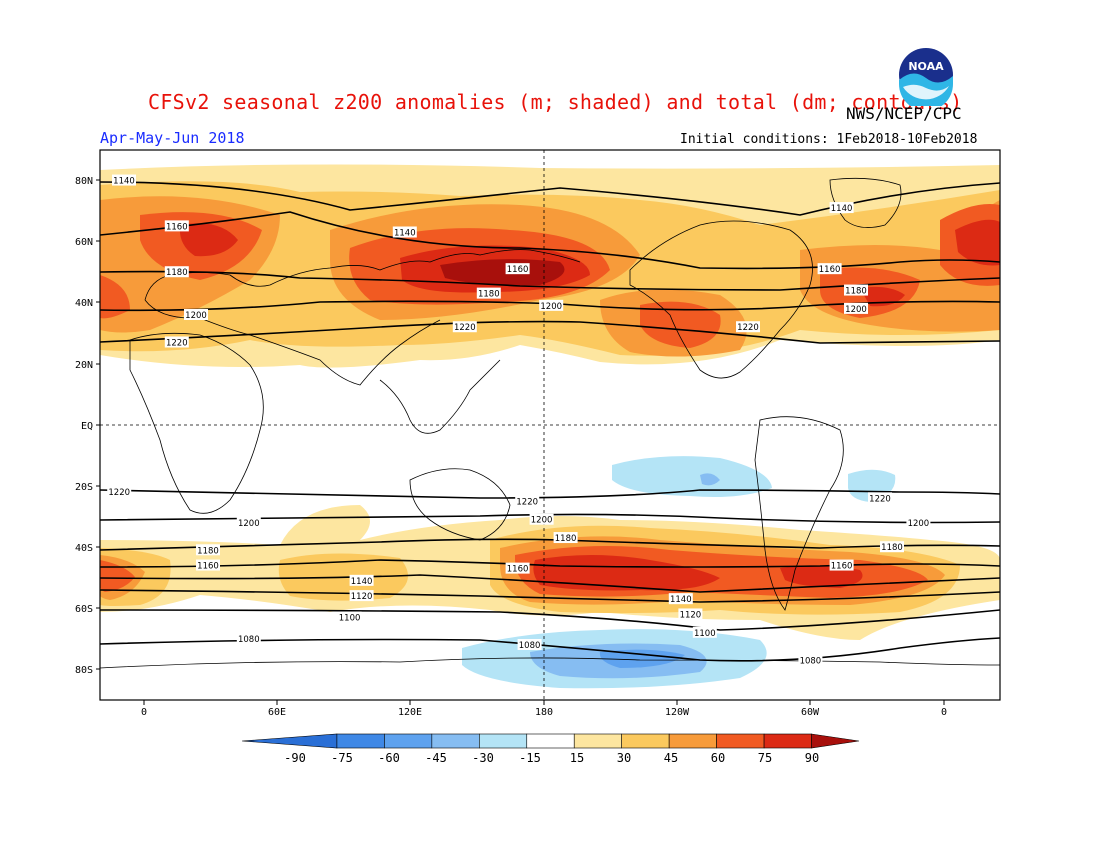  Describe the element at coordinates (677, 712) in the screenshot. I see `lon-label: 120W` at that location.